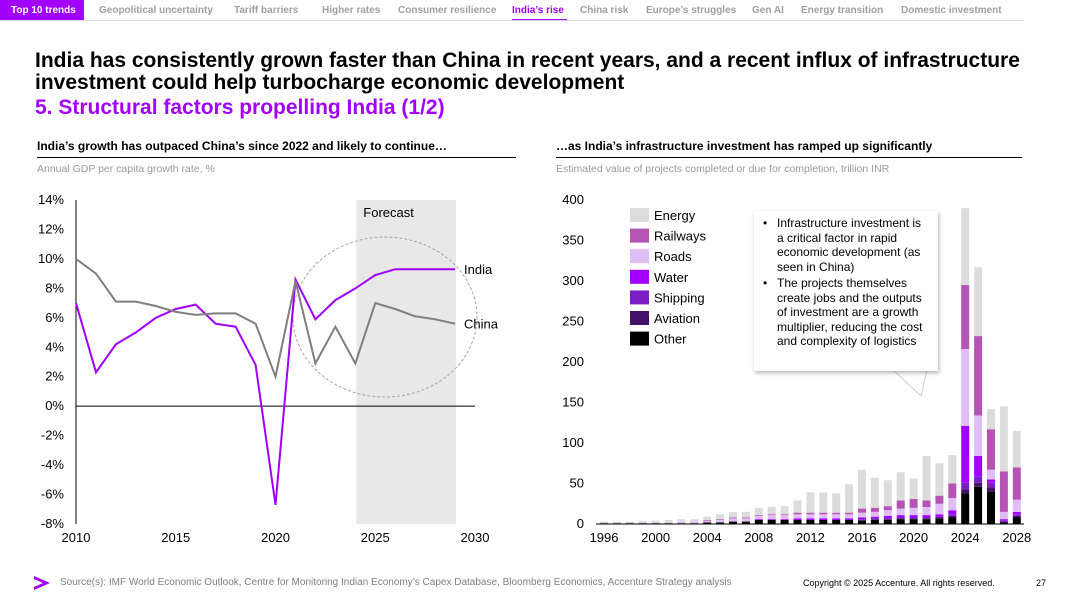 The height and width of the screenshot is (608, 1080). What do you see at coordinates (573, 321) in the screenshot?
I see `y-tick-label: 250` at bounding box center [573, 321].